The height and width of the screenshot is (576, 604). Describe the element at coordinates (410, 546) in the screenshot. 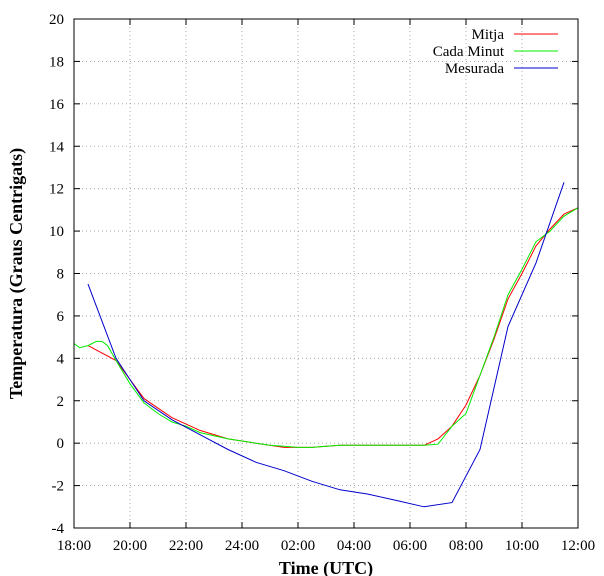

I see `x-tick-label: 06:00` at that location.